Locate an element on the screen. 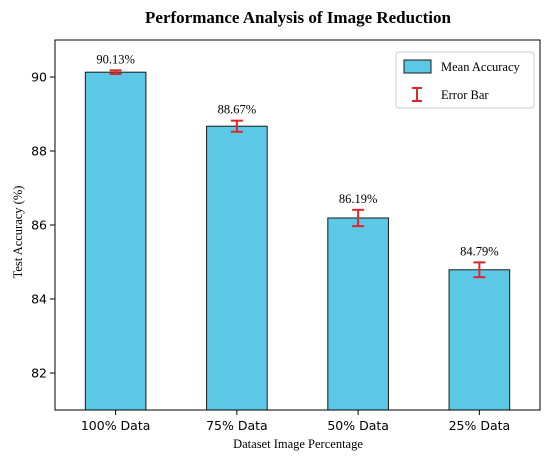  x-tick-label: 50% Data is located at coordinates (358, 425).